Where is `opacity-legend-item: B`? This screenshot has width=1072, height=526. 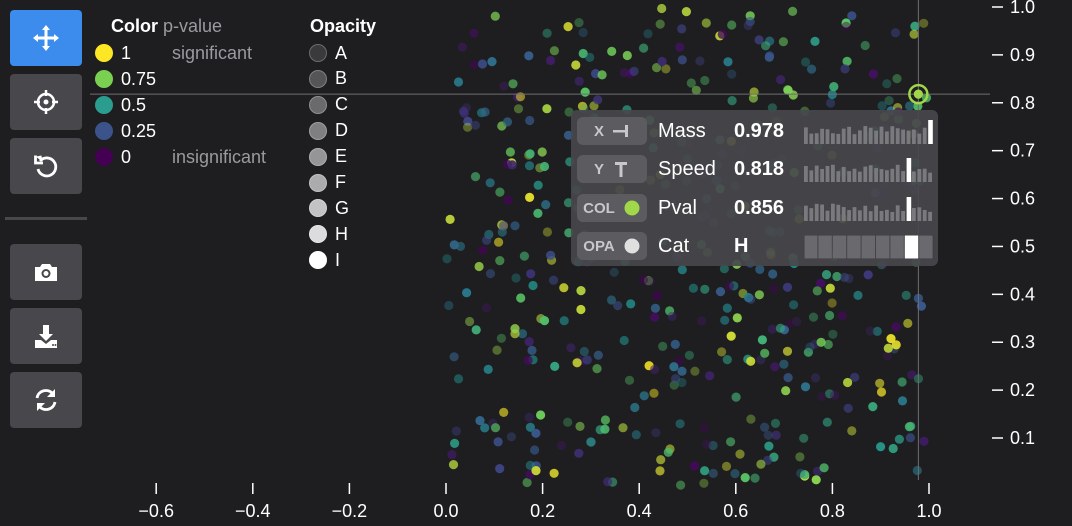
opacity-legend-item: B is located at coordinates (328, 79).